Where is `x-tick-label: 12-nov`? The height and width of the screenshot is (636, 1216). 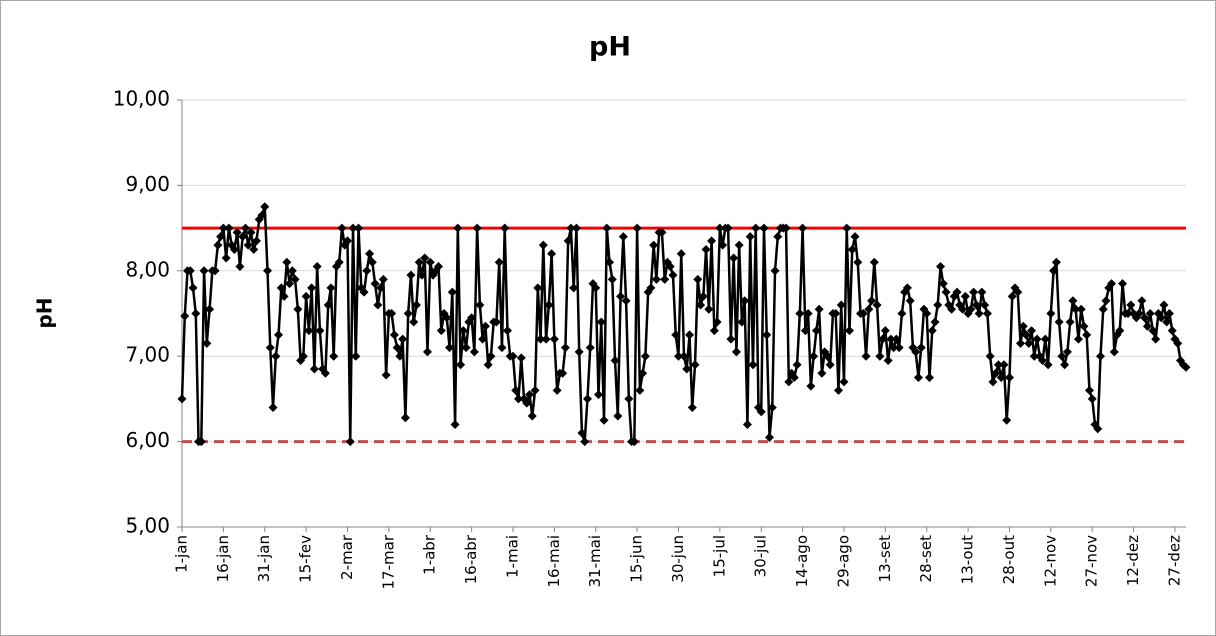 x-tick-label: 12-nov is located at coordinates (1050, 561).